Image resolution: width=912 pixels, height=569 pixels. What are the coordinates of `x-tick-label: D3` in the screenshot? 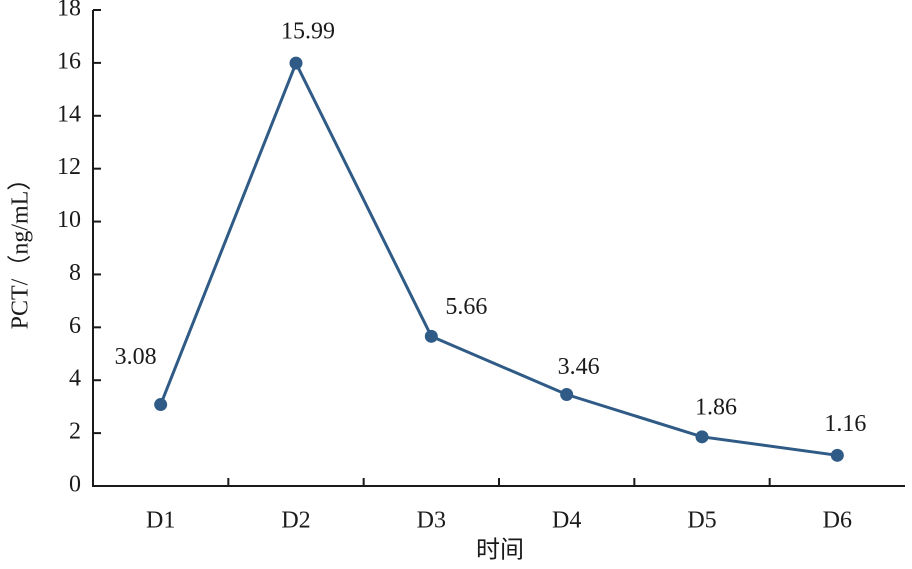 It's located at (431, 521).